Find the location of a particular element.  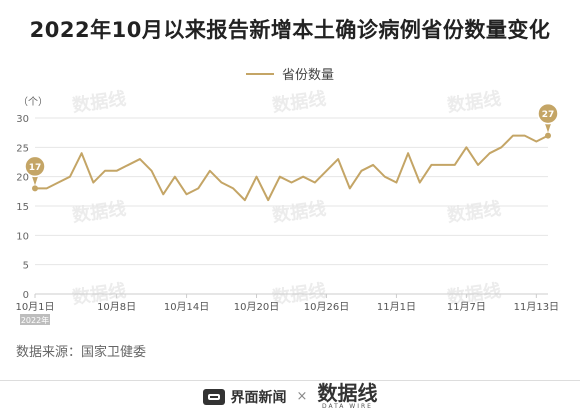

x-tick-label: 11月13日 is located at coordinates (536, 307).